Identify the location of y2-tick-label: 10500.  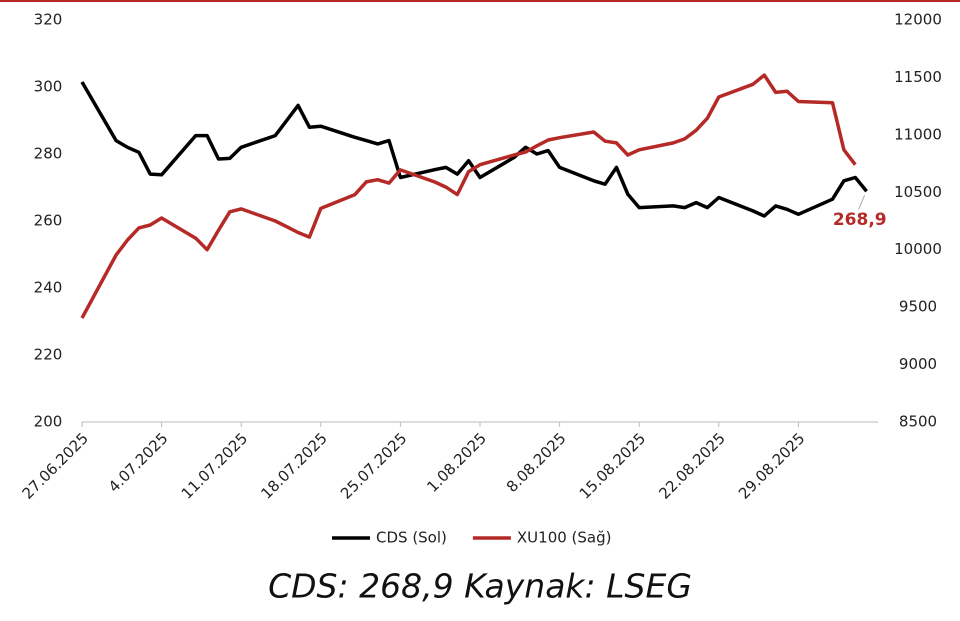
(918, 192).